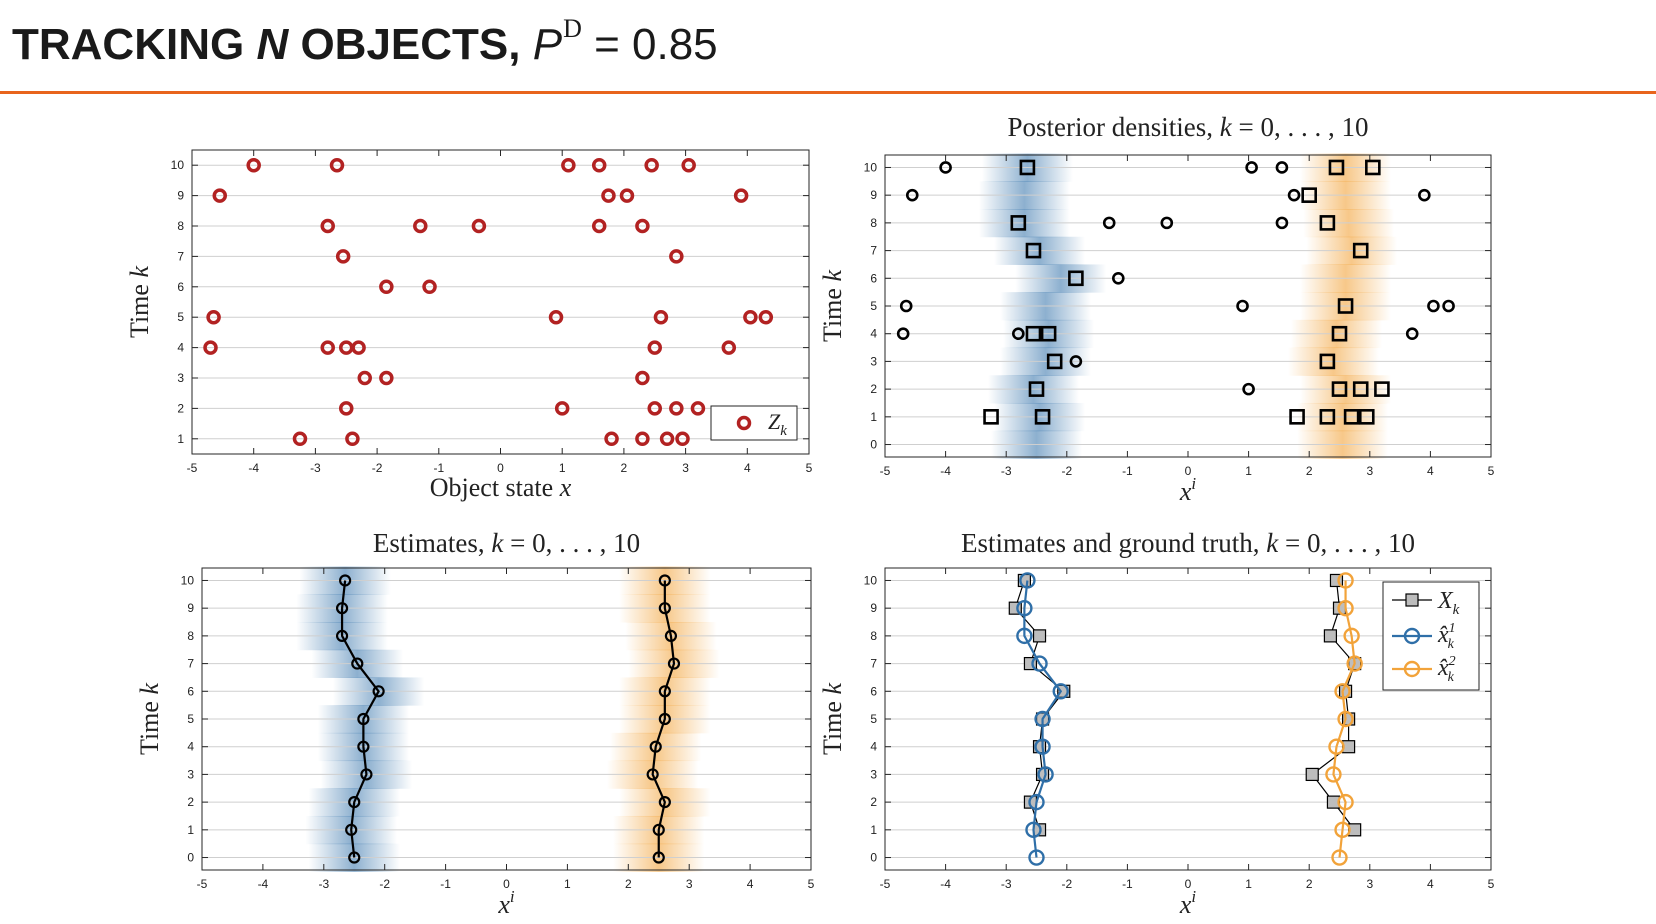 The height and width of the screenshot is (924, 1656). Describe the element at coordinates (873, 830) in the screenshot. I see `ground-truth-ytick-label: 1` at that location.